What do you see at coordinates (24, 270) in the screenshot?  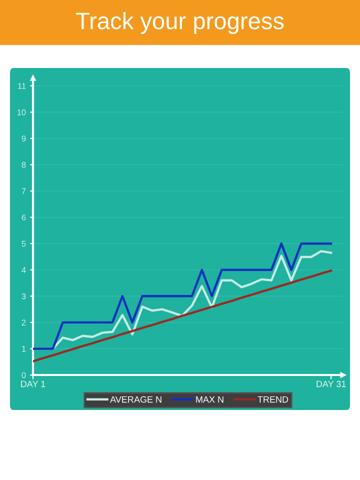 I see `y-tick-label: 4` at bounding box center [24, 270].